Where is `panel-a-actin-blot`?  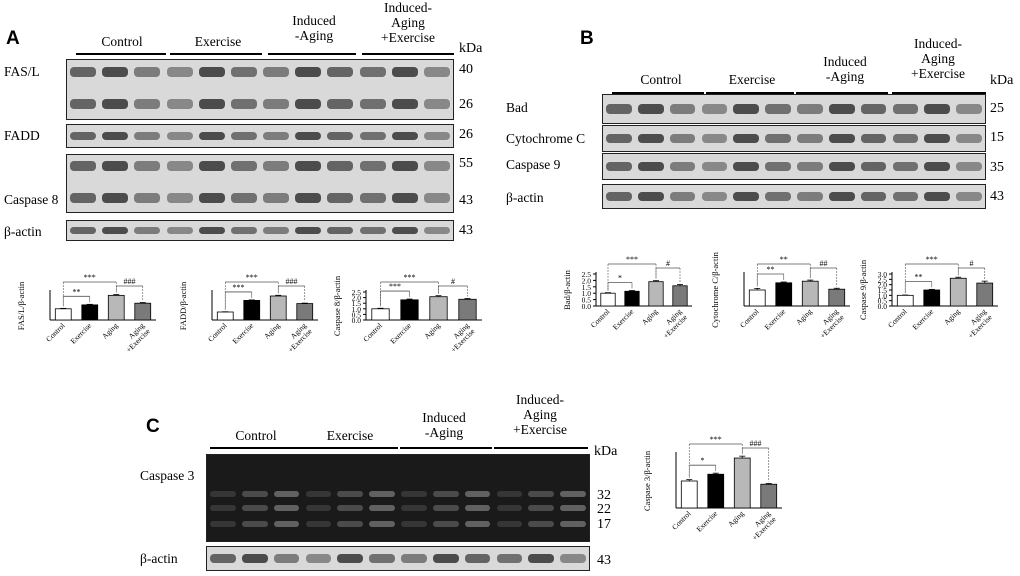 panel-a-actin-blot is located at coordinates (260, 230).